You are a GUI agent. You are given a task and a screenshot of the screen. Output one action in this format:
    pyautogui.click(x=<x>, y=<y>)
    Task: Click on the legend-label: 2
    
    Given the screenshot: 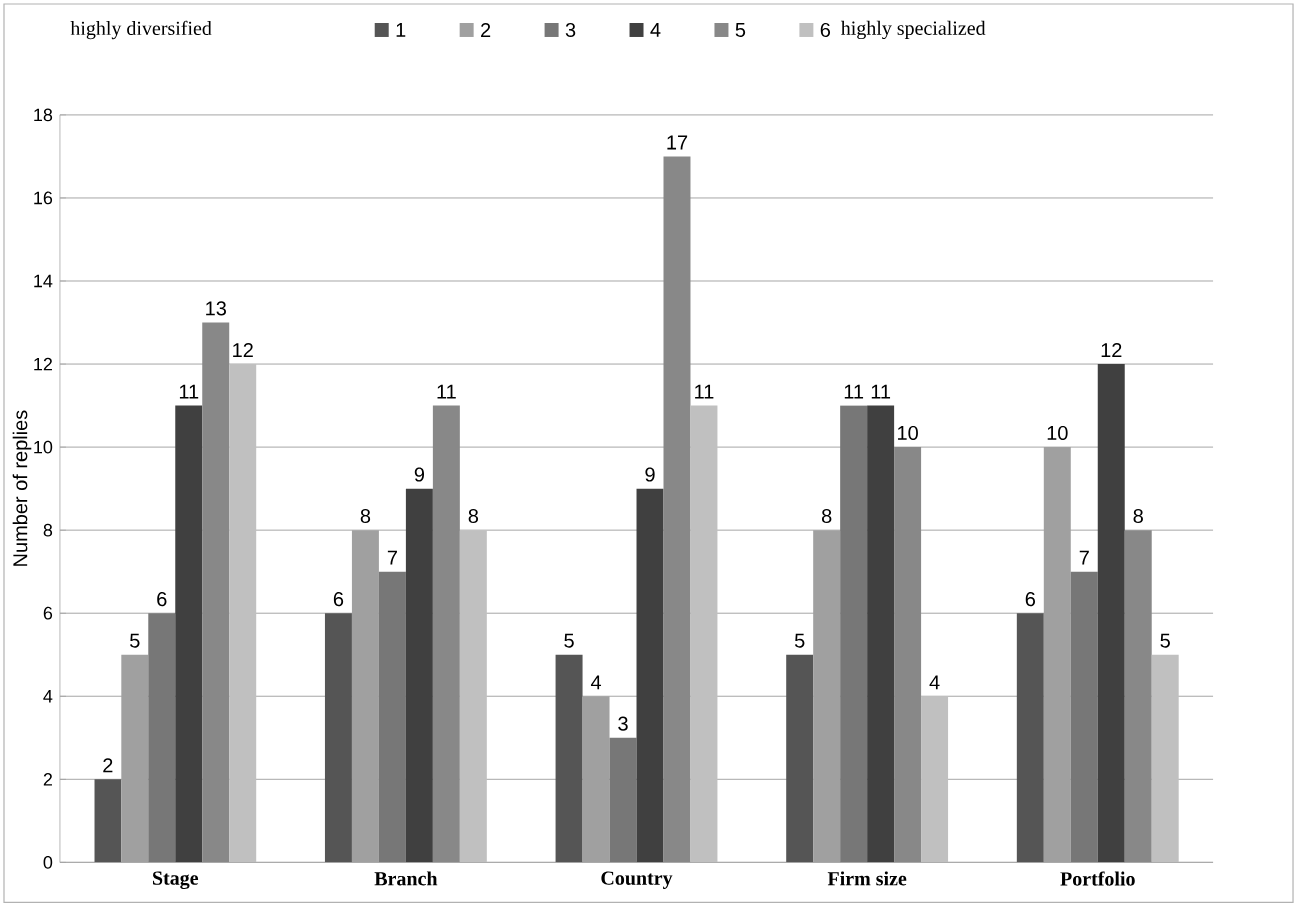 What is the action you would take?
    pyautogui.click(x=486, y=29)
    